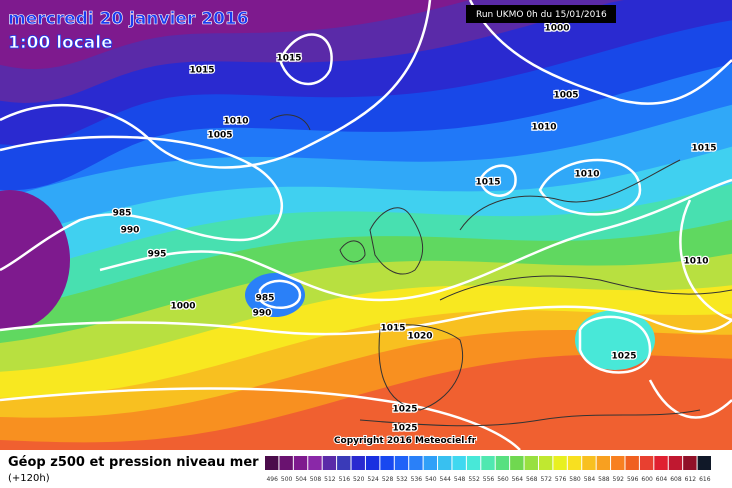 This screenshot has height=488, width=732. Describe the element at coordinates (157, 255) in the screenshot. I see `isobar-label: 995` at that location.